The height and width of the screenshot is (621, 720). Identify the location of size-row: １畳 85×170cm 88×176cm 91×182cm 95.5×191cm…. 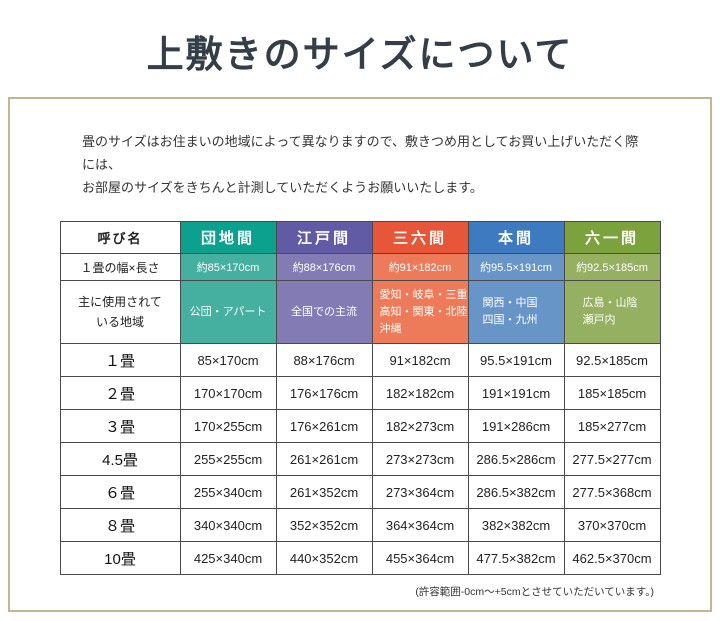
(360, 360).